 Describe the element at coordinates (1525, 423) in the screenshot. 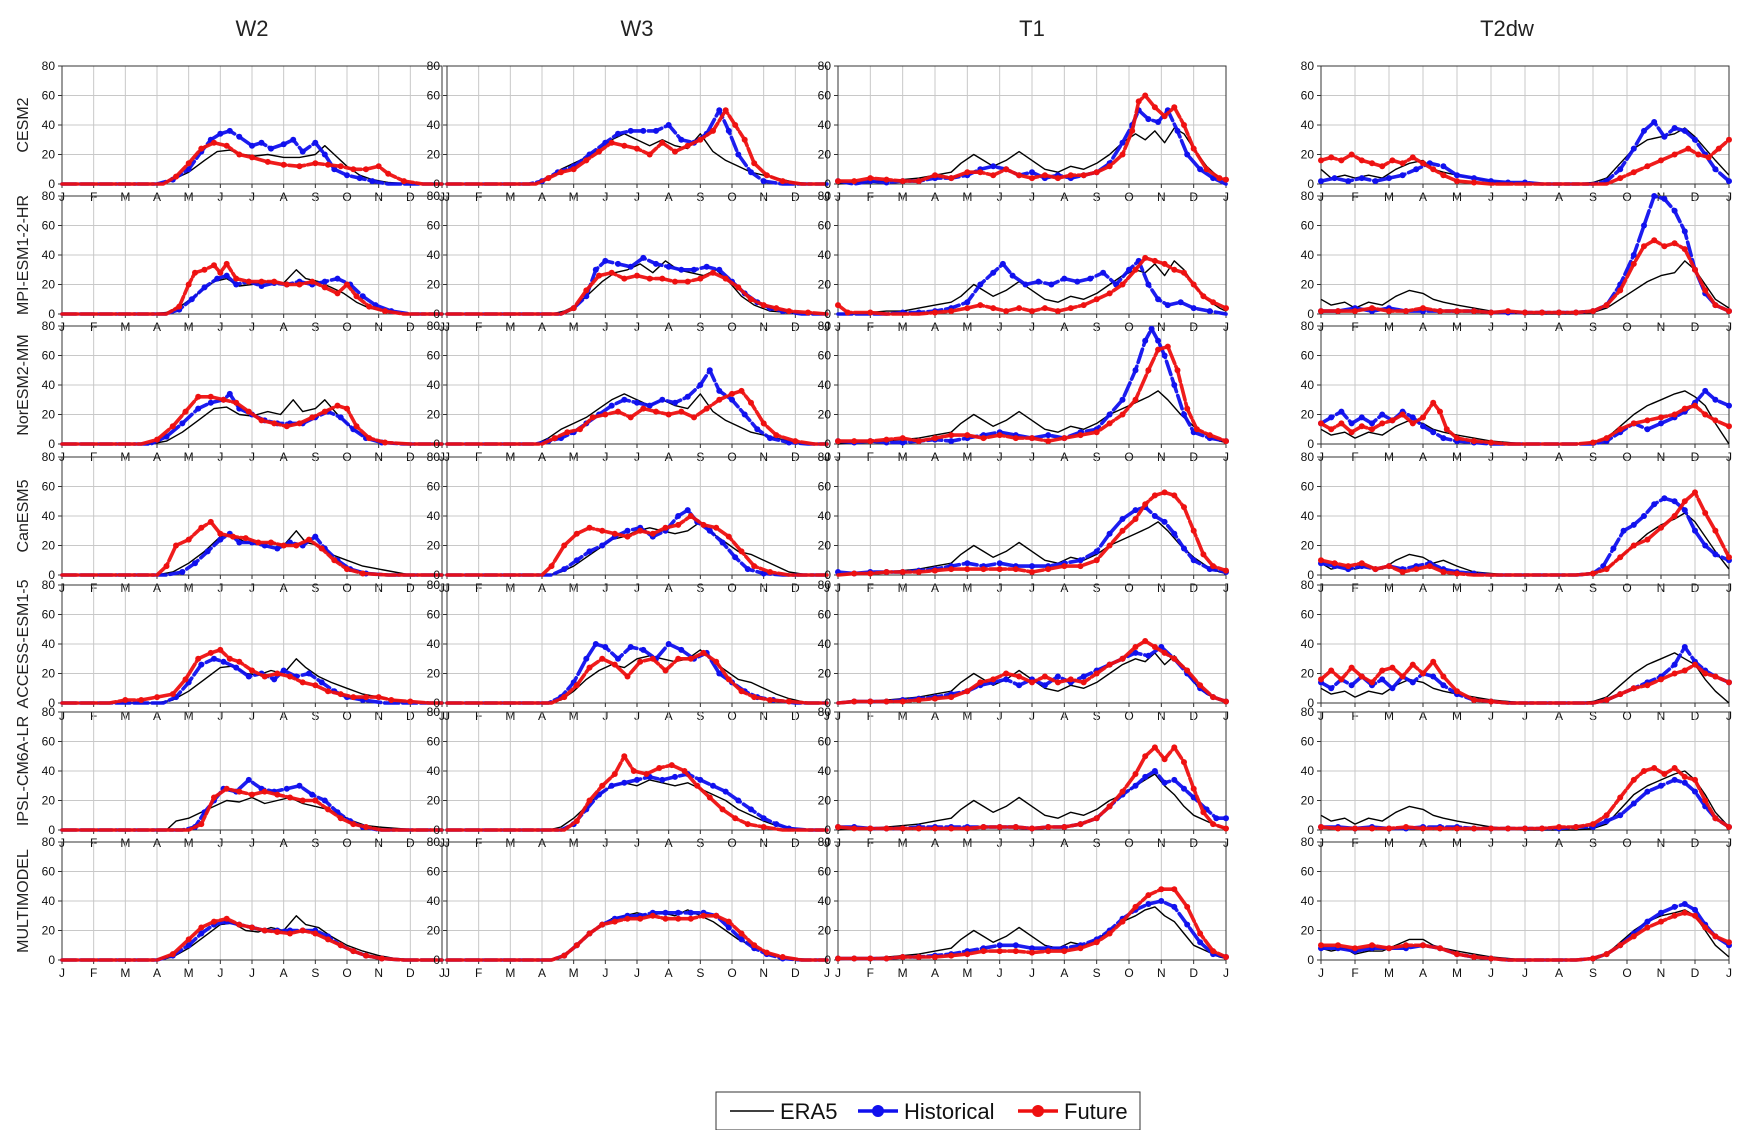

I see `series-line-future` at that location.